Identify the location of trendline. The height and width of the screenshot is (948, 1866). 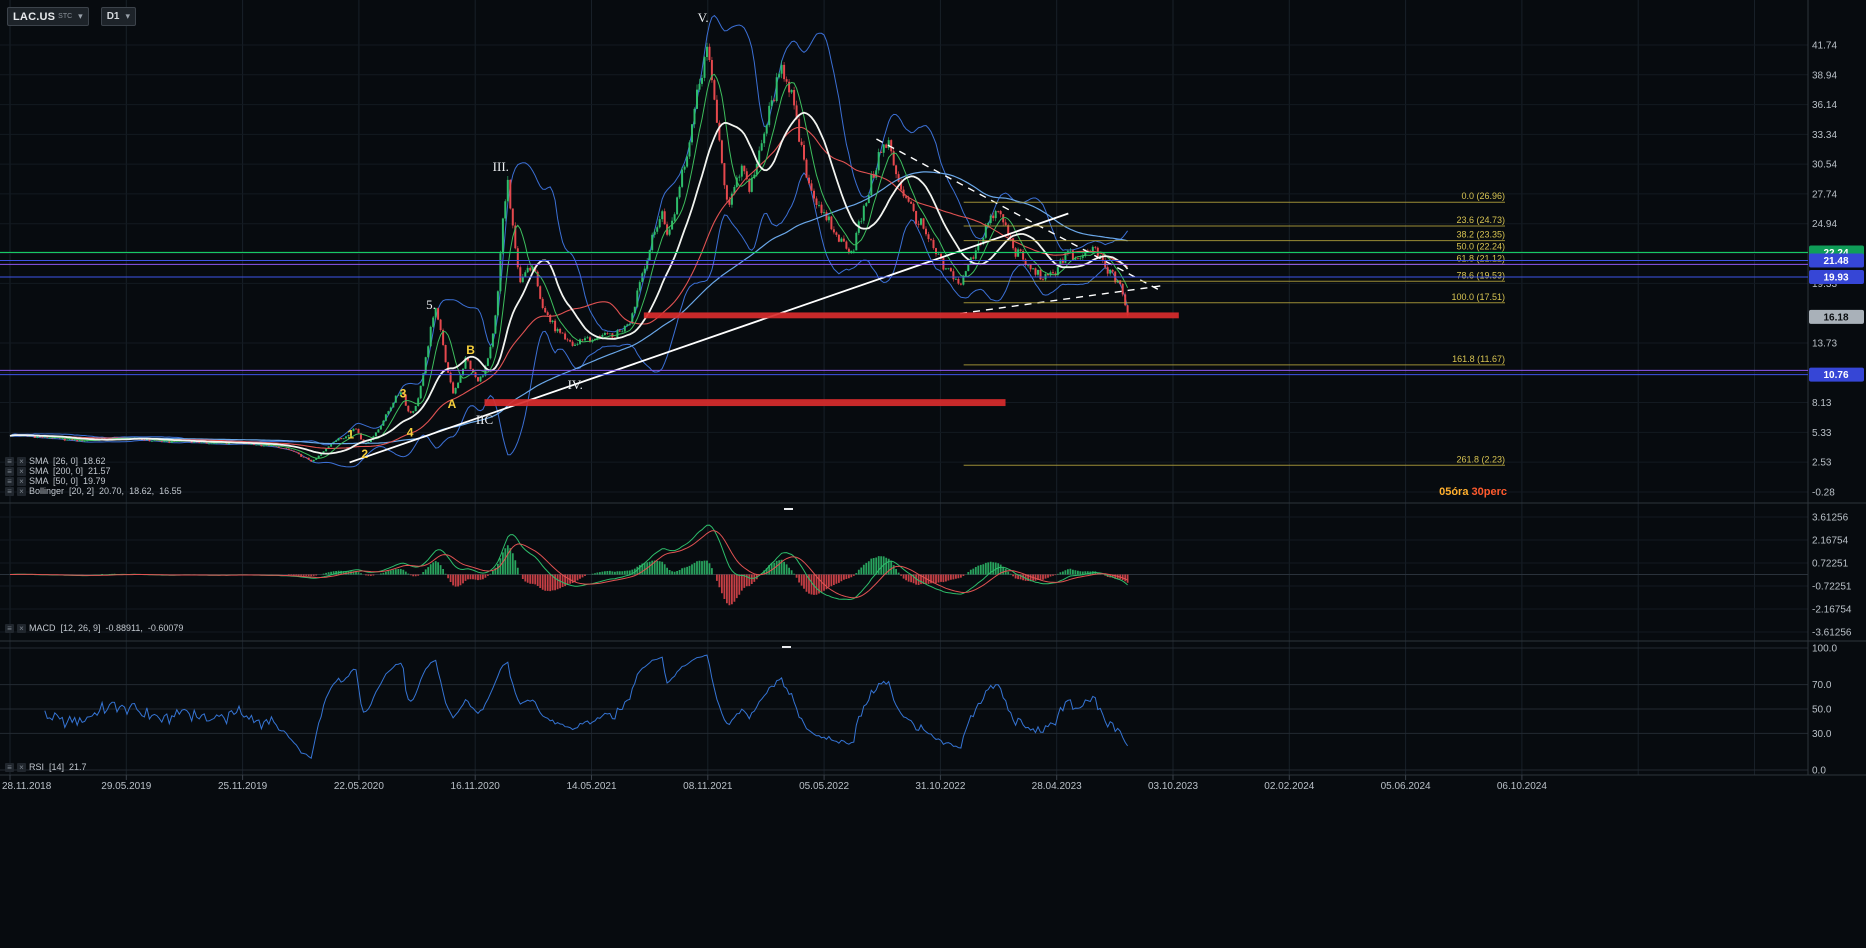
(709, 338).